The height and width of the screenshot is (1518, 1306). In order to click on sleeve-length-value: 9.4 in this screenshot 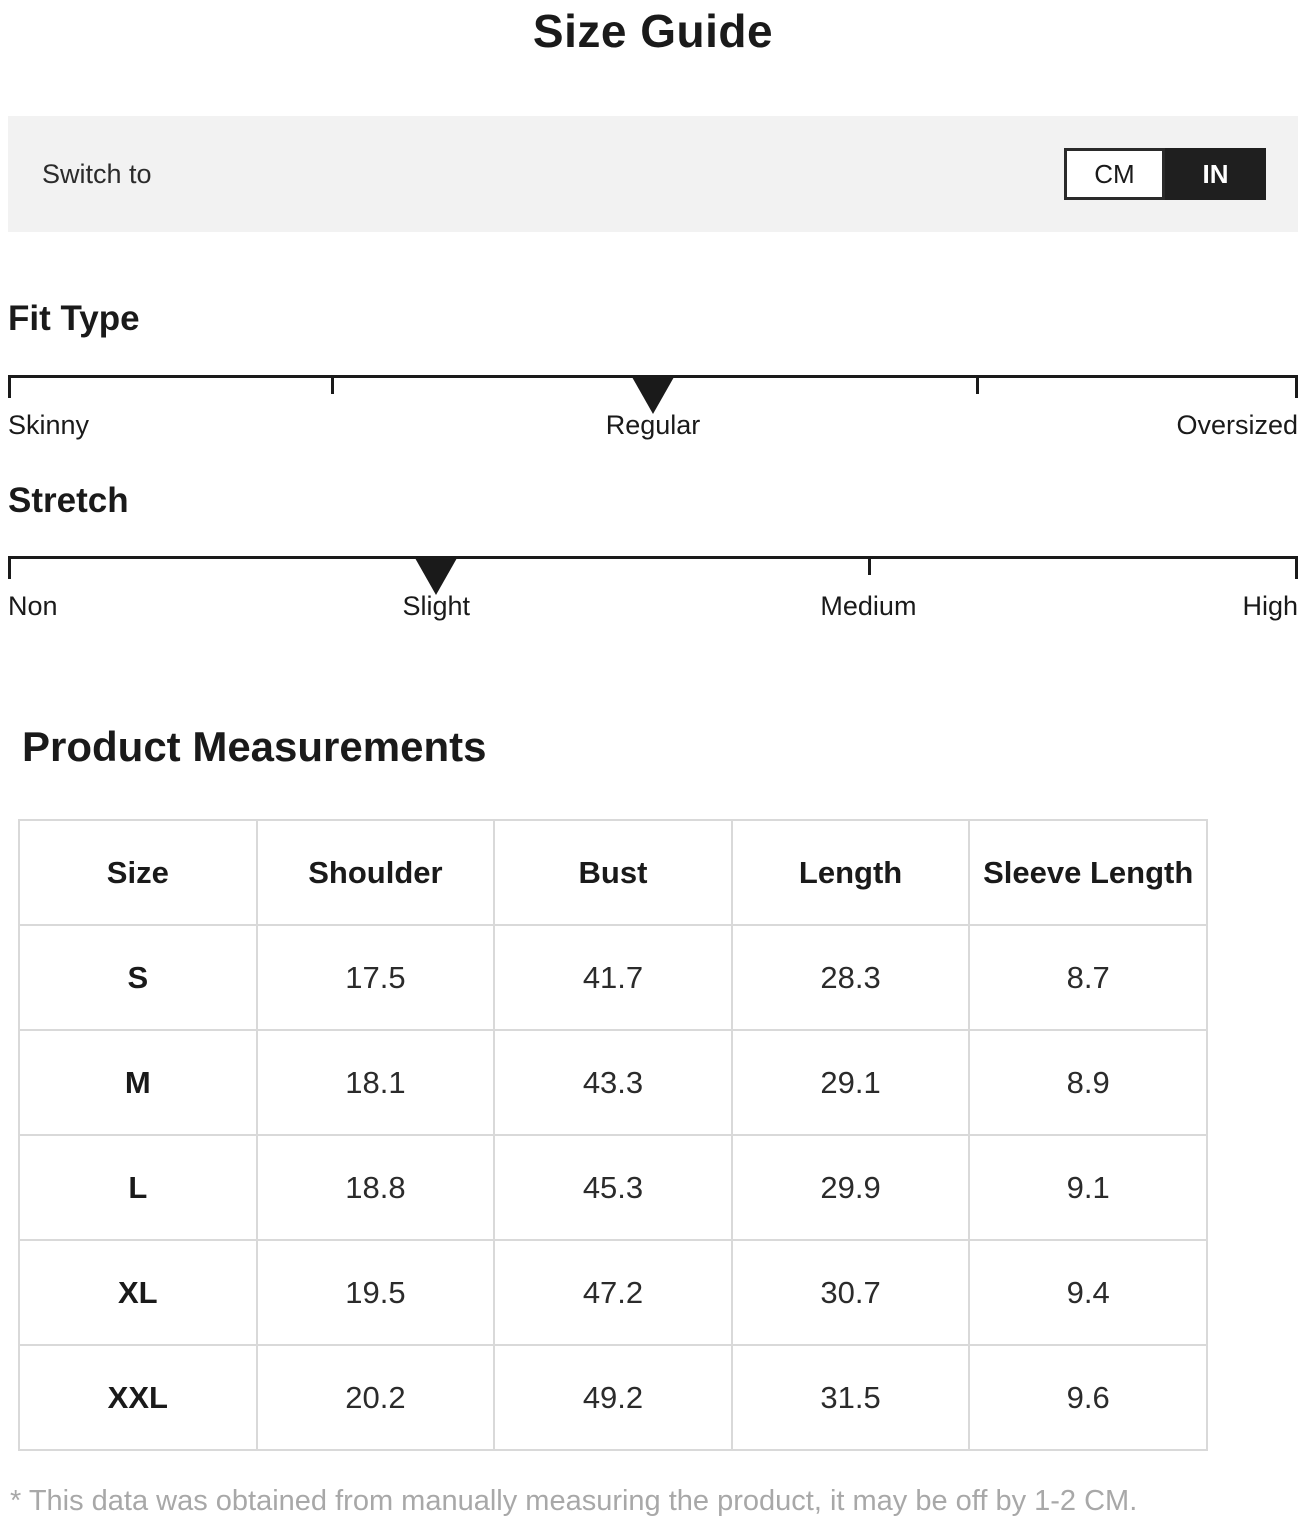, I will do `click(1088, 1292)`.